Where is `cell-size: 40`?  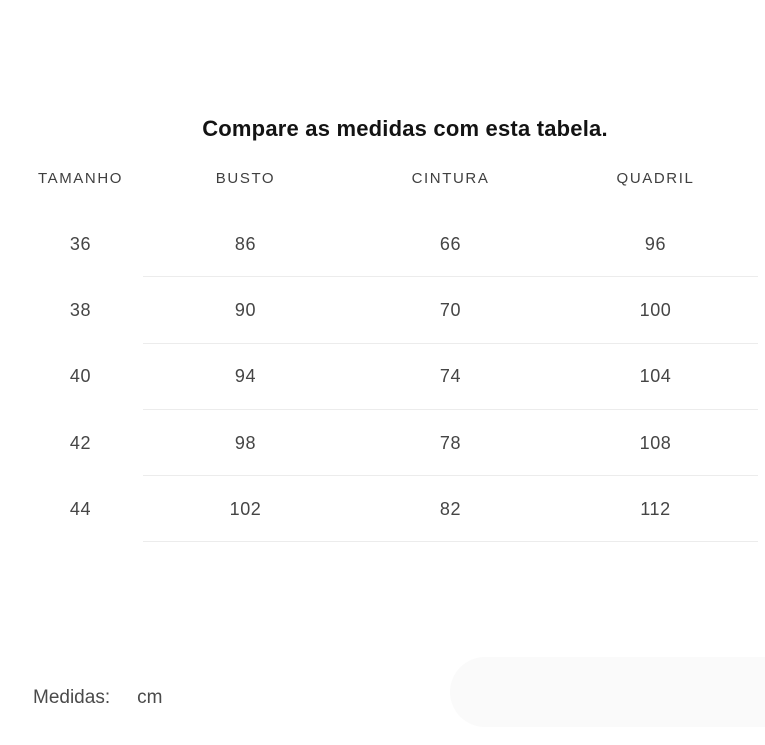 cell-size: 40 is located at coordinates (80, 376).